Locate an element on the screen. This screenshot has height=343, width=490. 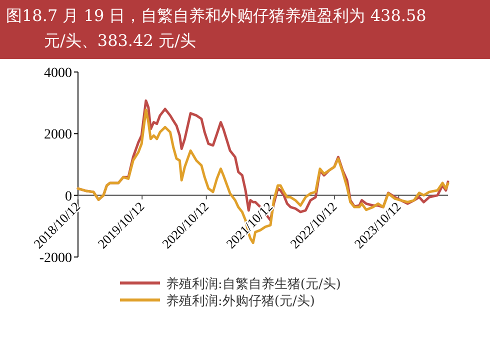
y-tick-label: 2000 is located at coordinates (58, 135).